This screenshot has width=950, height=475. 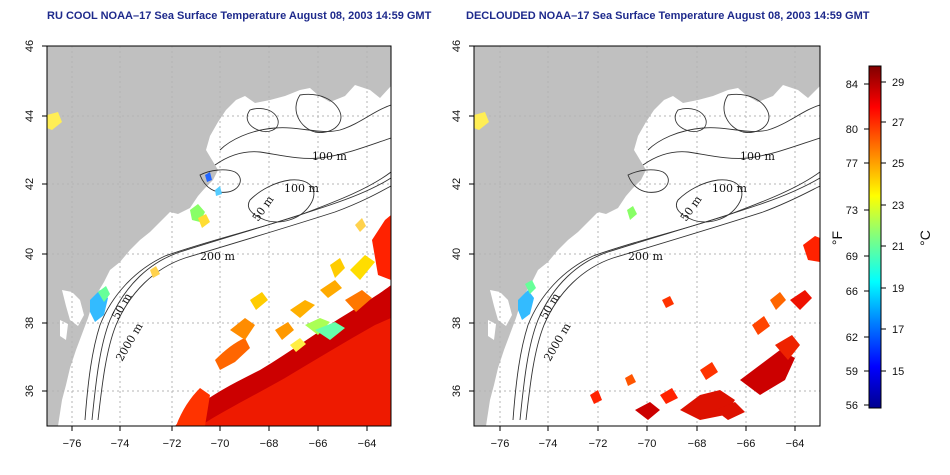 I want to click on right-xtick-66: −66, so click(x=746, y=444).